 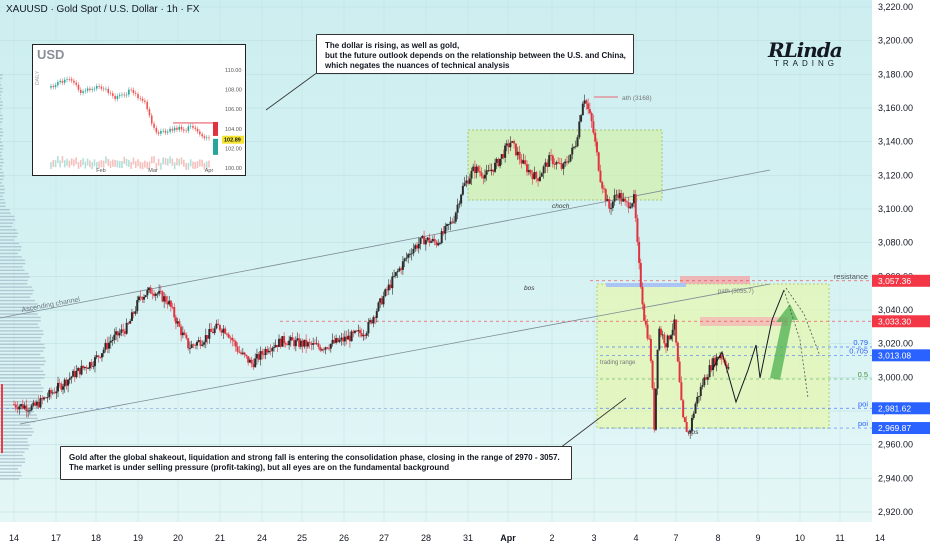 What do you see at coordinates (14, 538) in the screenshot?
I see `time-tick-label: 14` at bounding box center [14, 538].